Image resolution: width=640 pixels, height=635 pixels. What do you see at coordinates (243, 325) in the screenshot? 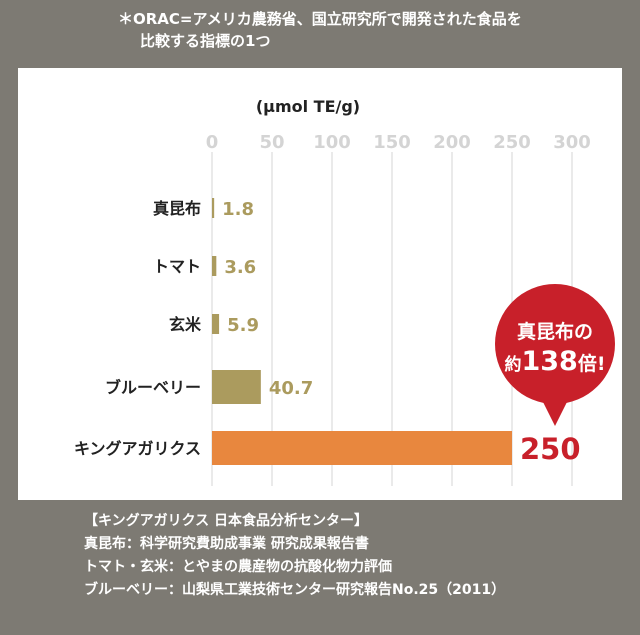
I see `value-label-2: 5.9` at bounding box center [243, 325].